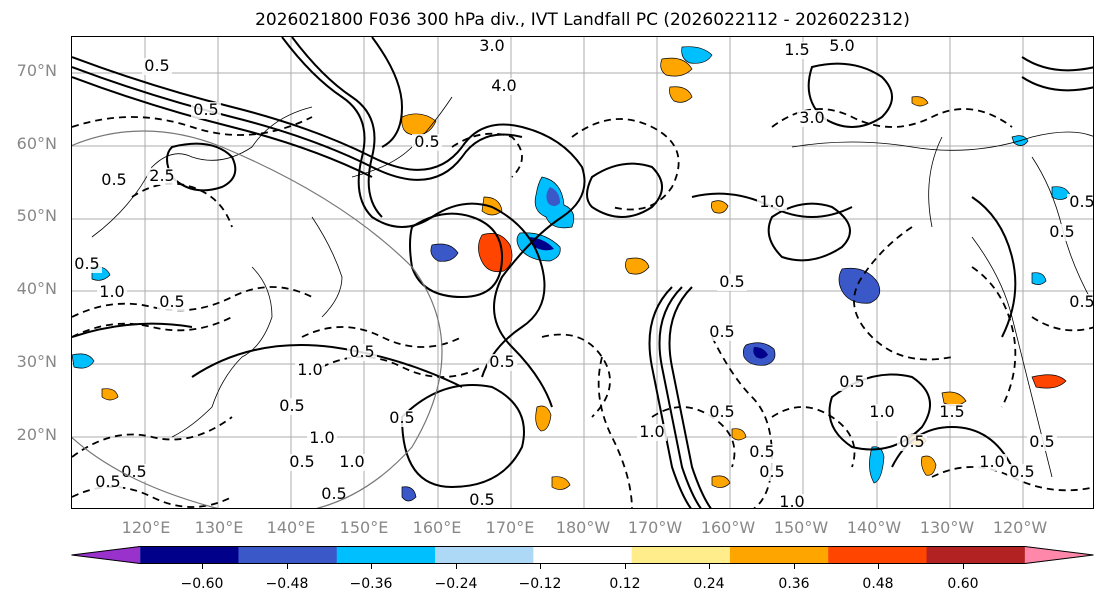 This screenshot has height=604, width=1105. What do you see at coordinates (371, 584) in the screenshot?
I see `colorbar-tick-label: −0.36` at bounding box center [371, 584].